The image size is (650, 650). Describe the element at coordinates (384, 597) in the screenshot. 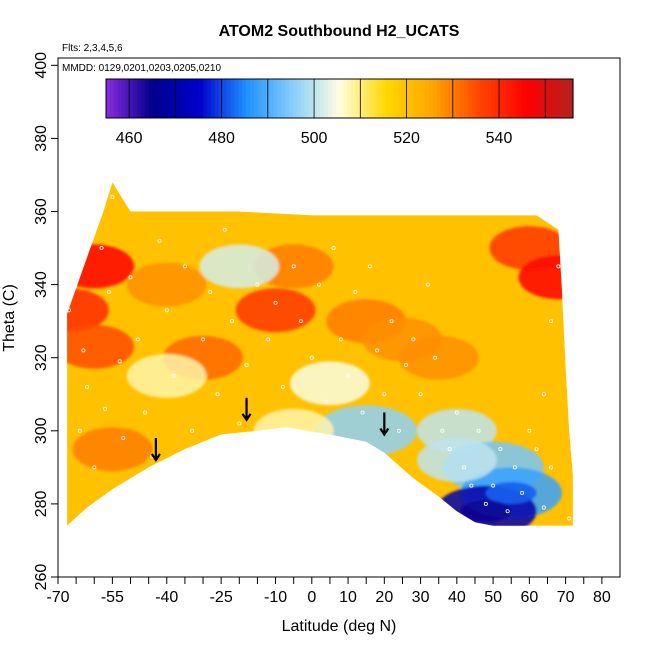

I see `x-tick-label: 20` at that location.